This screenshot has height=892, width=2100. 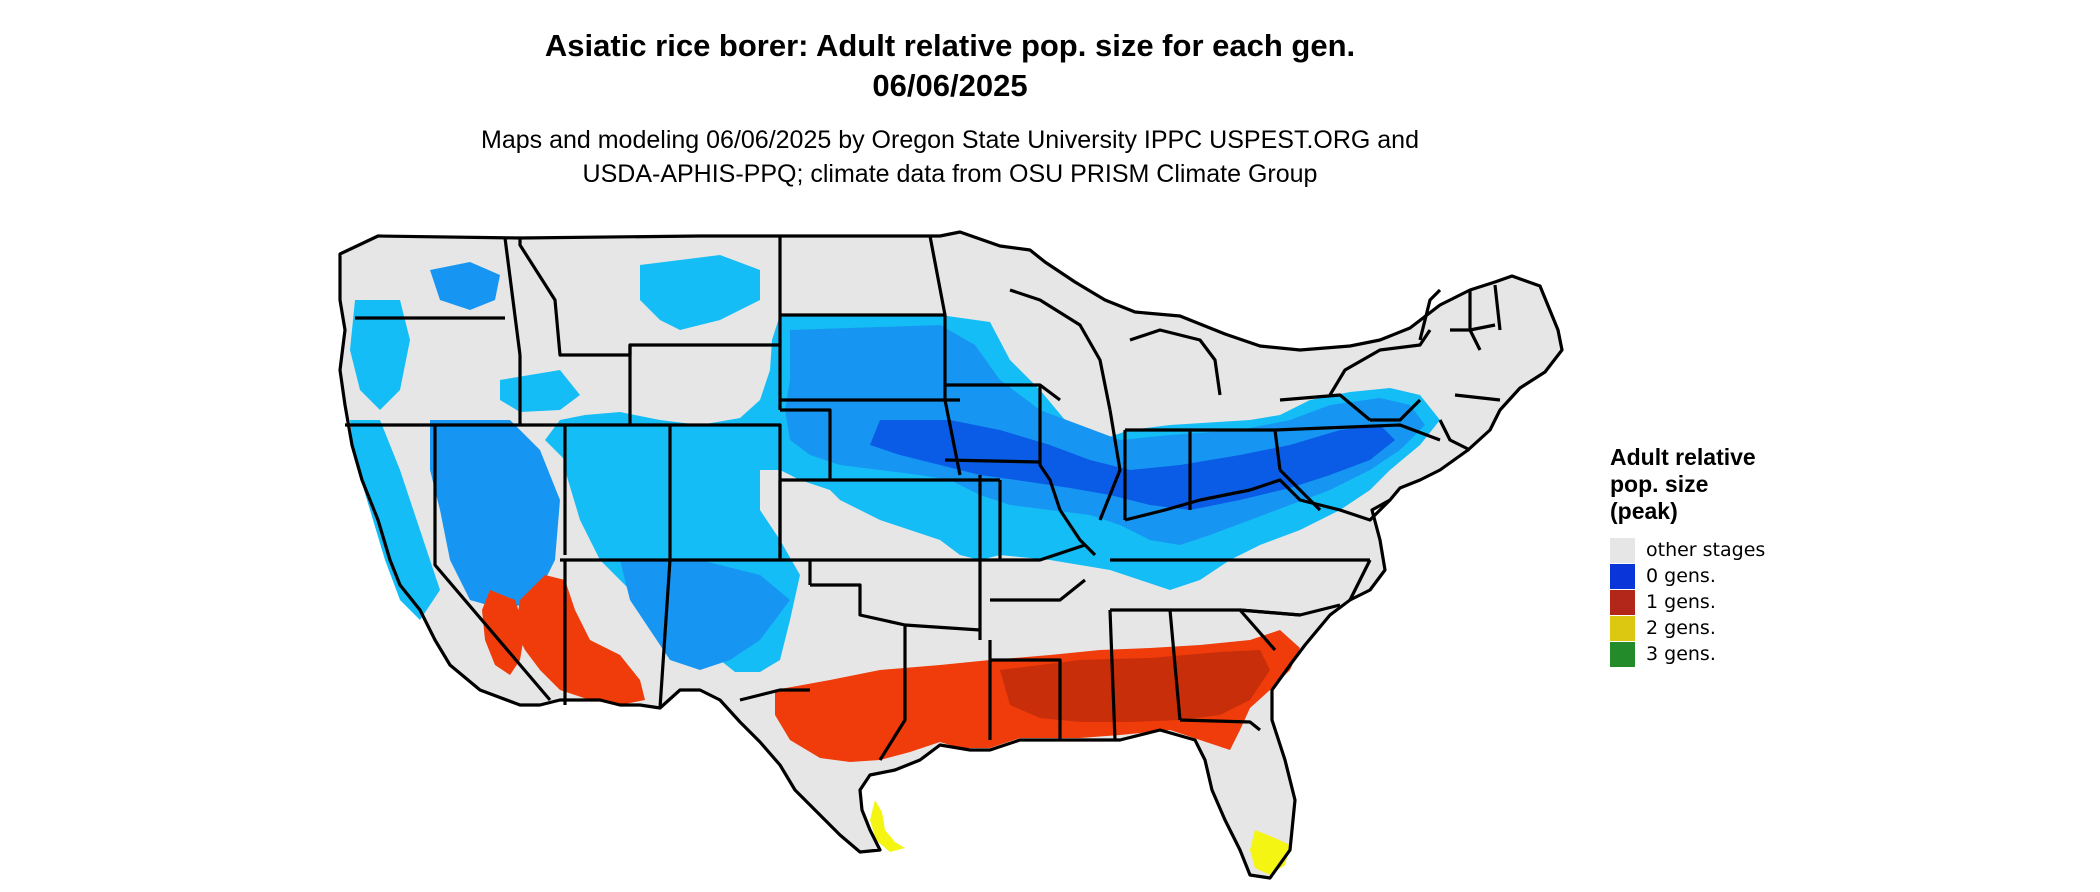 What do you see at coordinates (887, 826) in the screenshot?
I see `zone-2-gens-texas-tip` at bounding box center [887, 826].